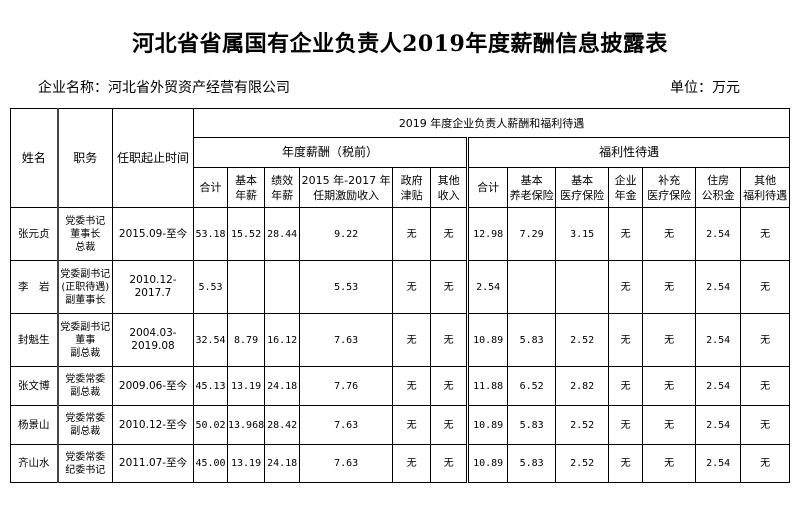 The image size is (800, 516). I want to click on cell-name: 齐山水, so click(34, 463).